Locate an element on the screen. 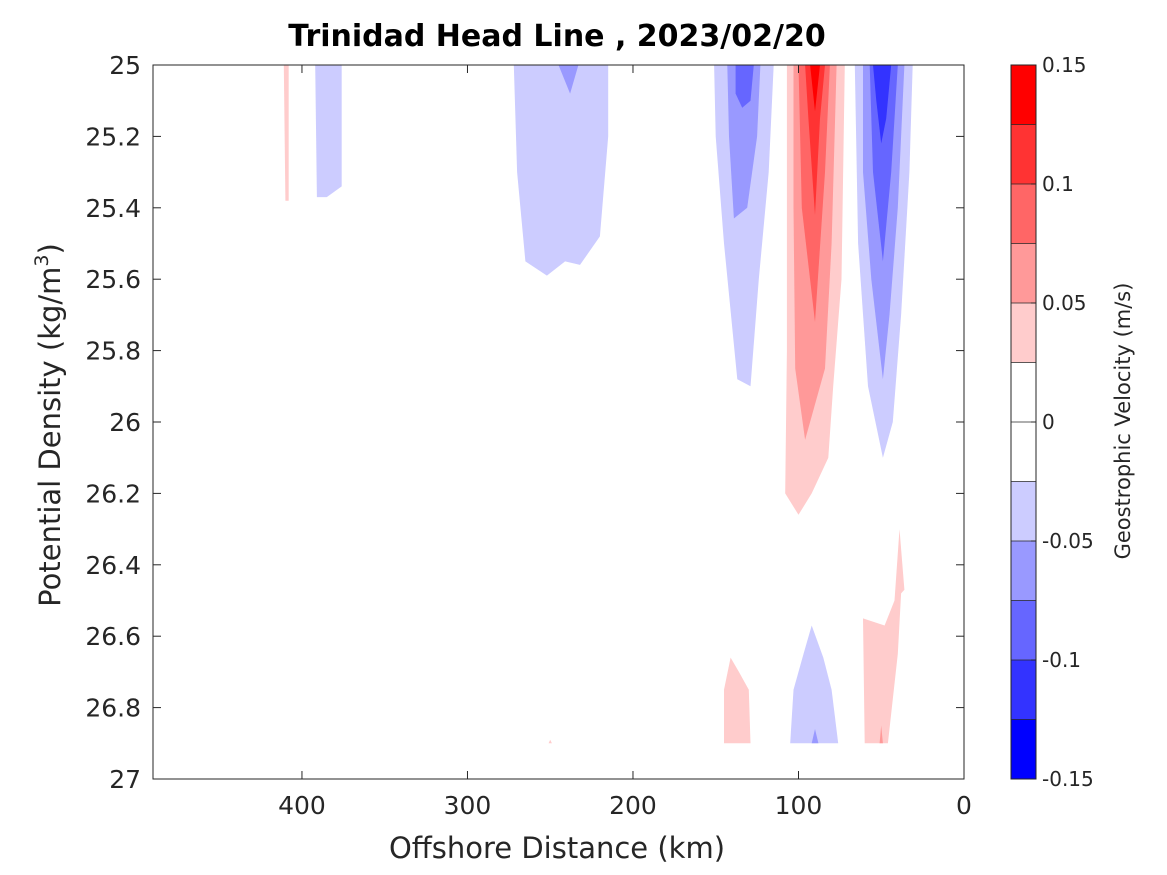 The height and width of the screenshot is (875, 1167). y-tick-label: 26 is located at coordinates (125, 422).